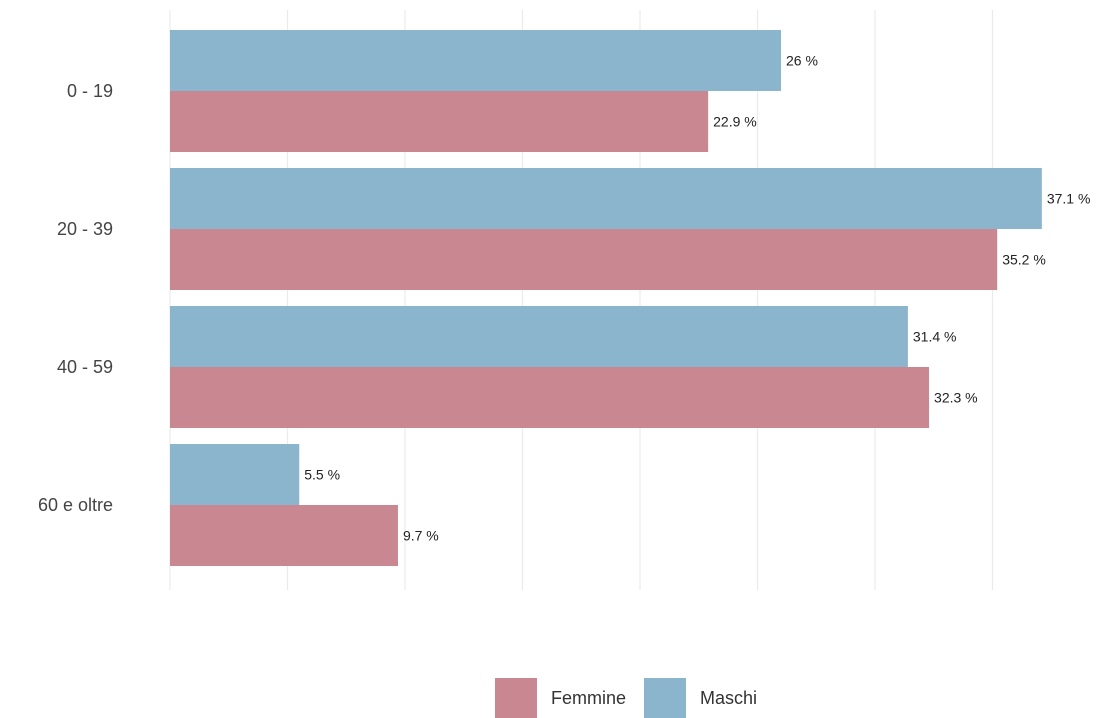  Describe the element at coordinates (935, 337) in the screenshot. I see `data-label: 31.4 %` at that location.